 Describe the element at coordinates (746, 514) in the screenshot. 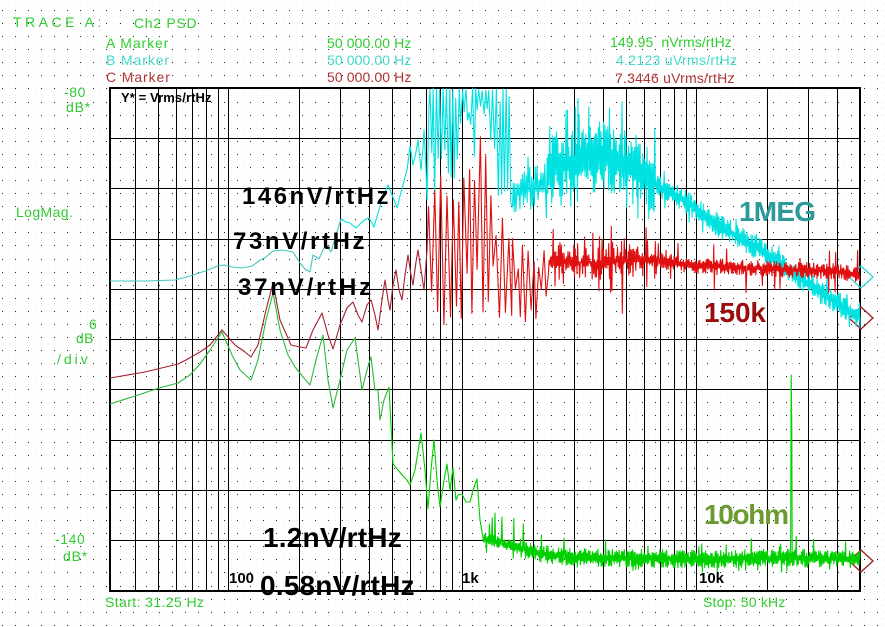

I see `svg-text: 10ohm` at that location.